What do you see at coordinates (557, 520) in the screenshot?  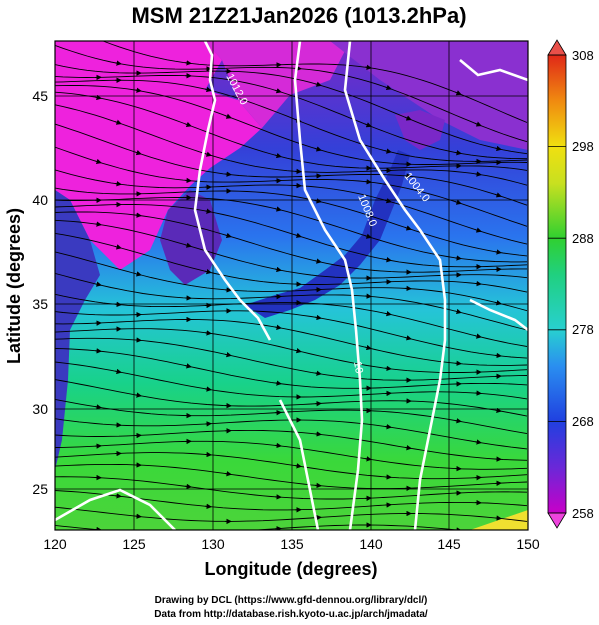 I see `colorbar-bottom-arrow` at bounding box center [557, 520].